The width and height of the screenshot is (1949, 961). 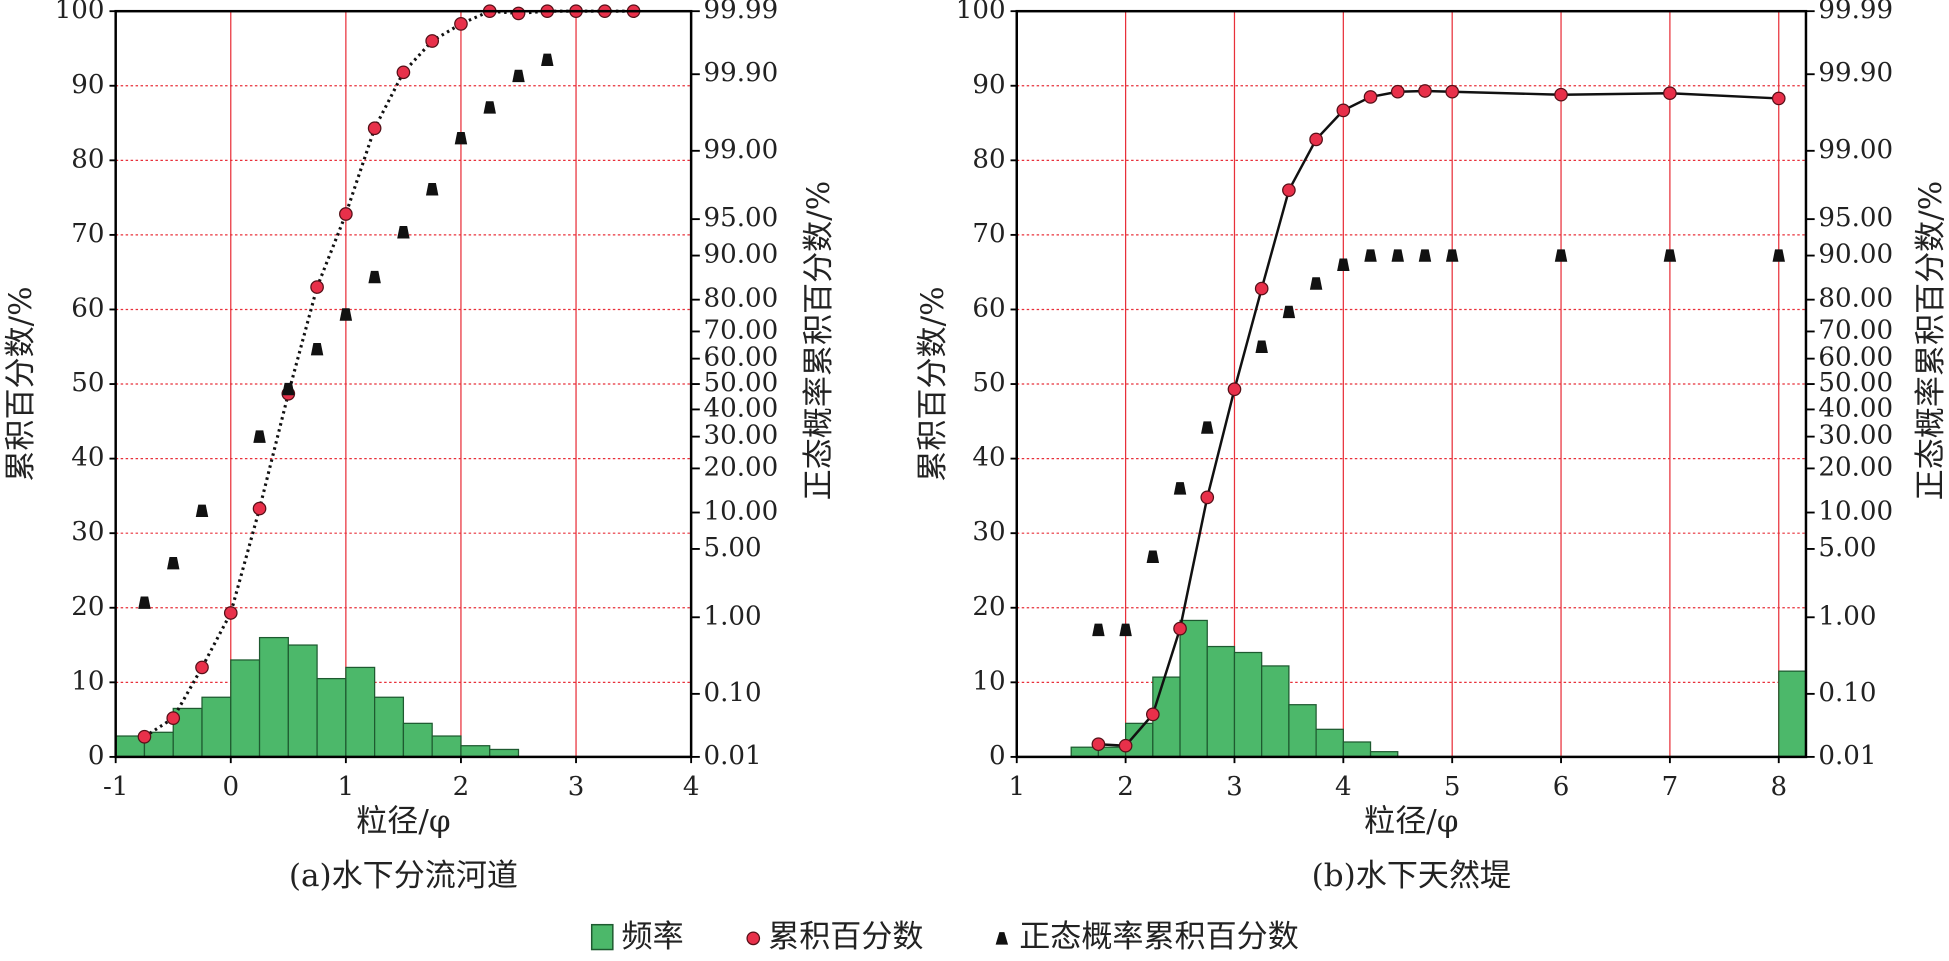 I want to click on y-tick-label: 50, so click(x=988, y=383).